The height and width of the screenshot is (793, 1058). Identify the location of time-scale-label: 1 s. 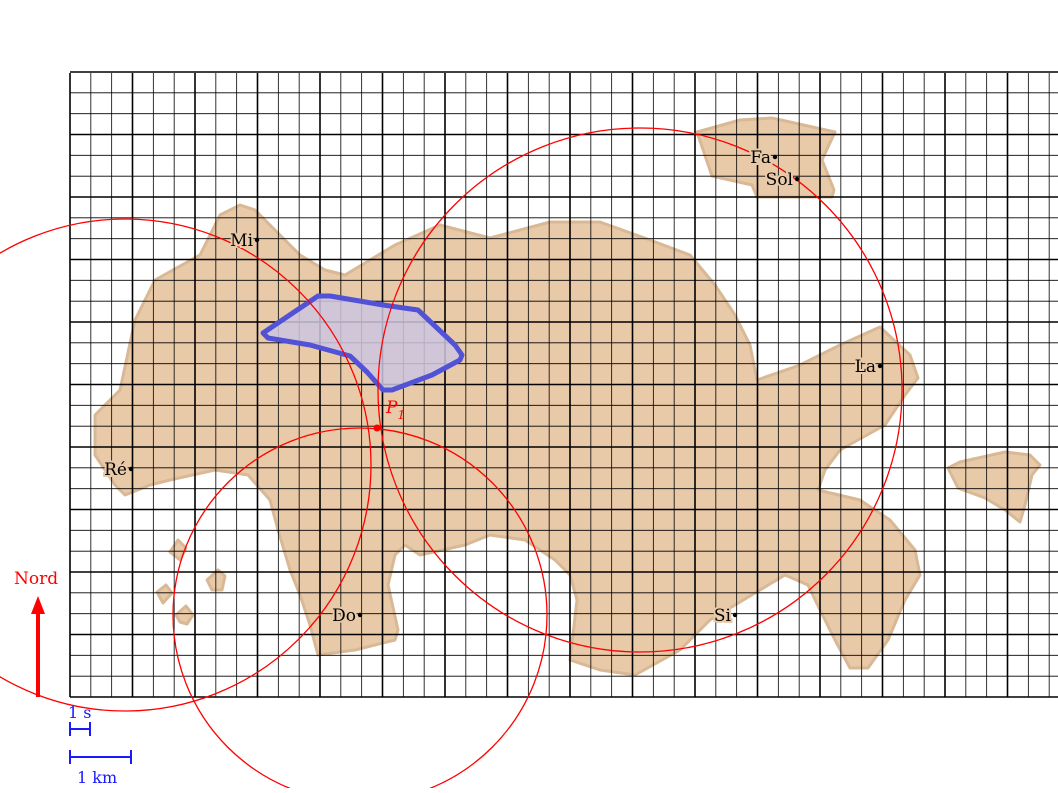
(79, 712).